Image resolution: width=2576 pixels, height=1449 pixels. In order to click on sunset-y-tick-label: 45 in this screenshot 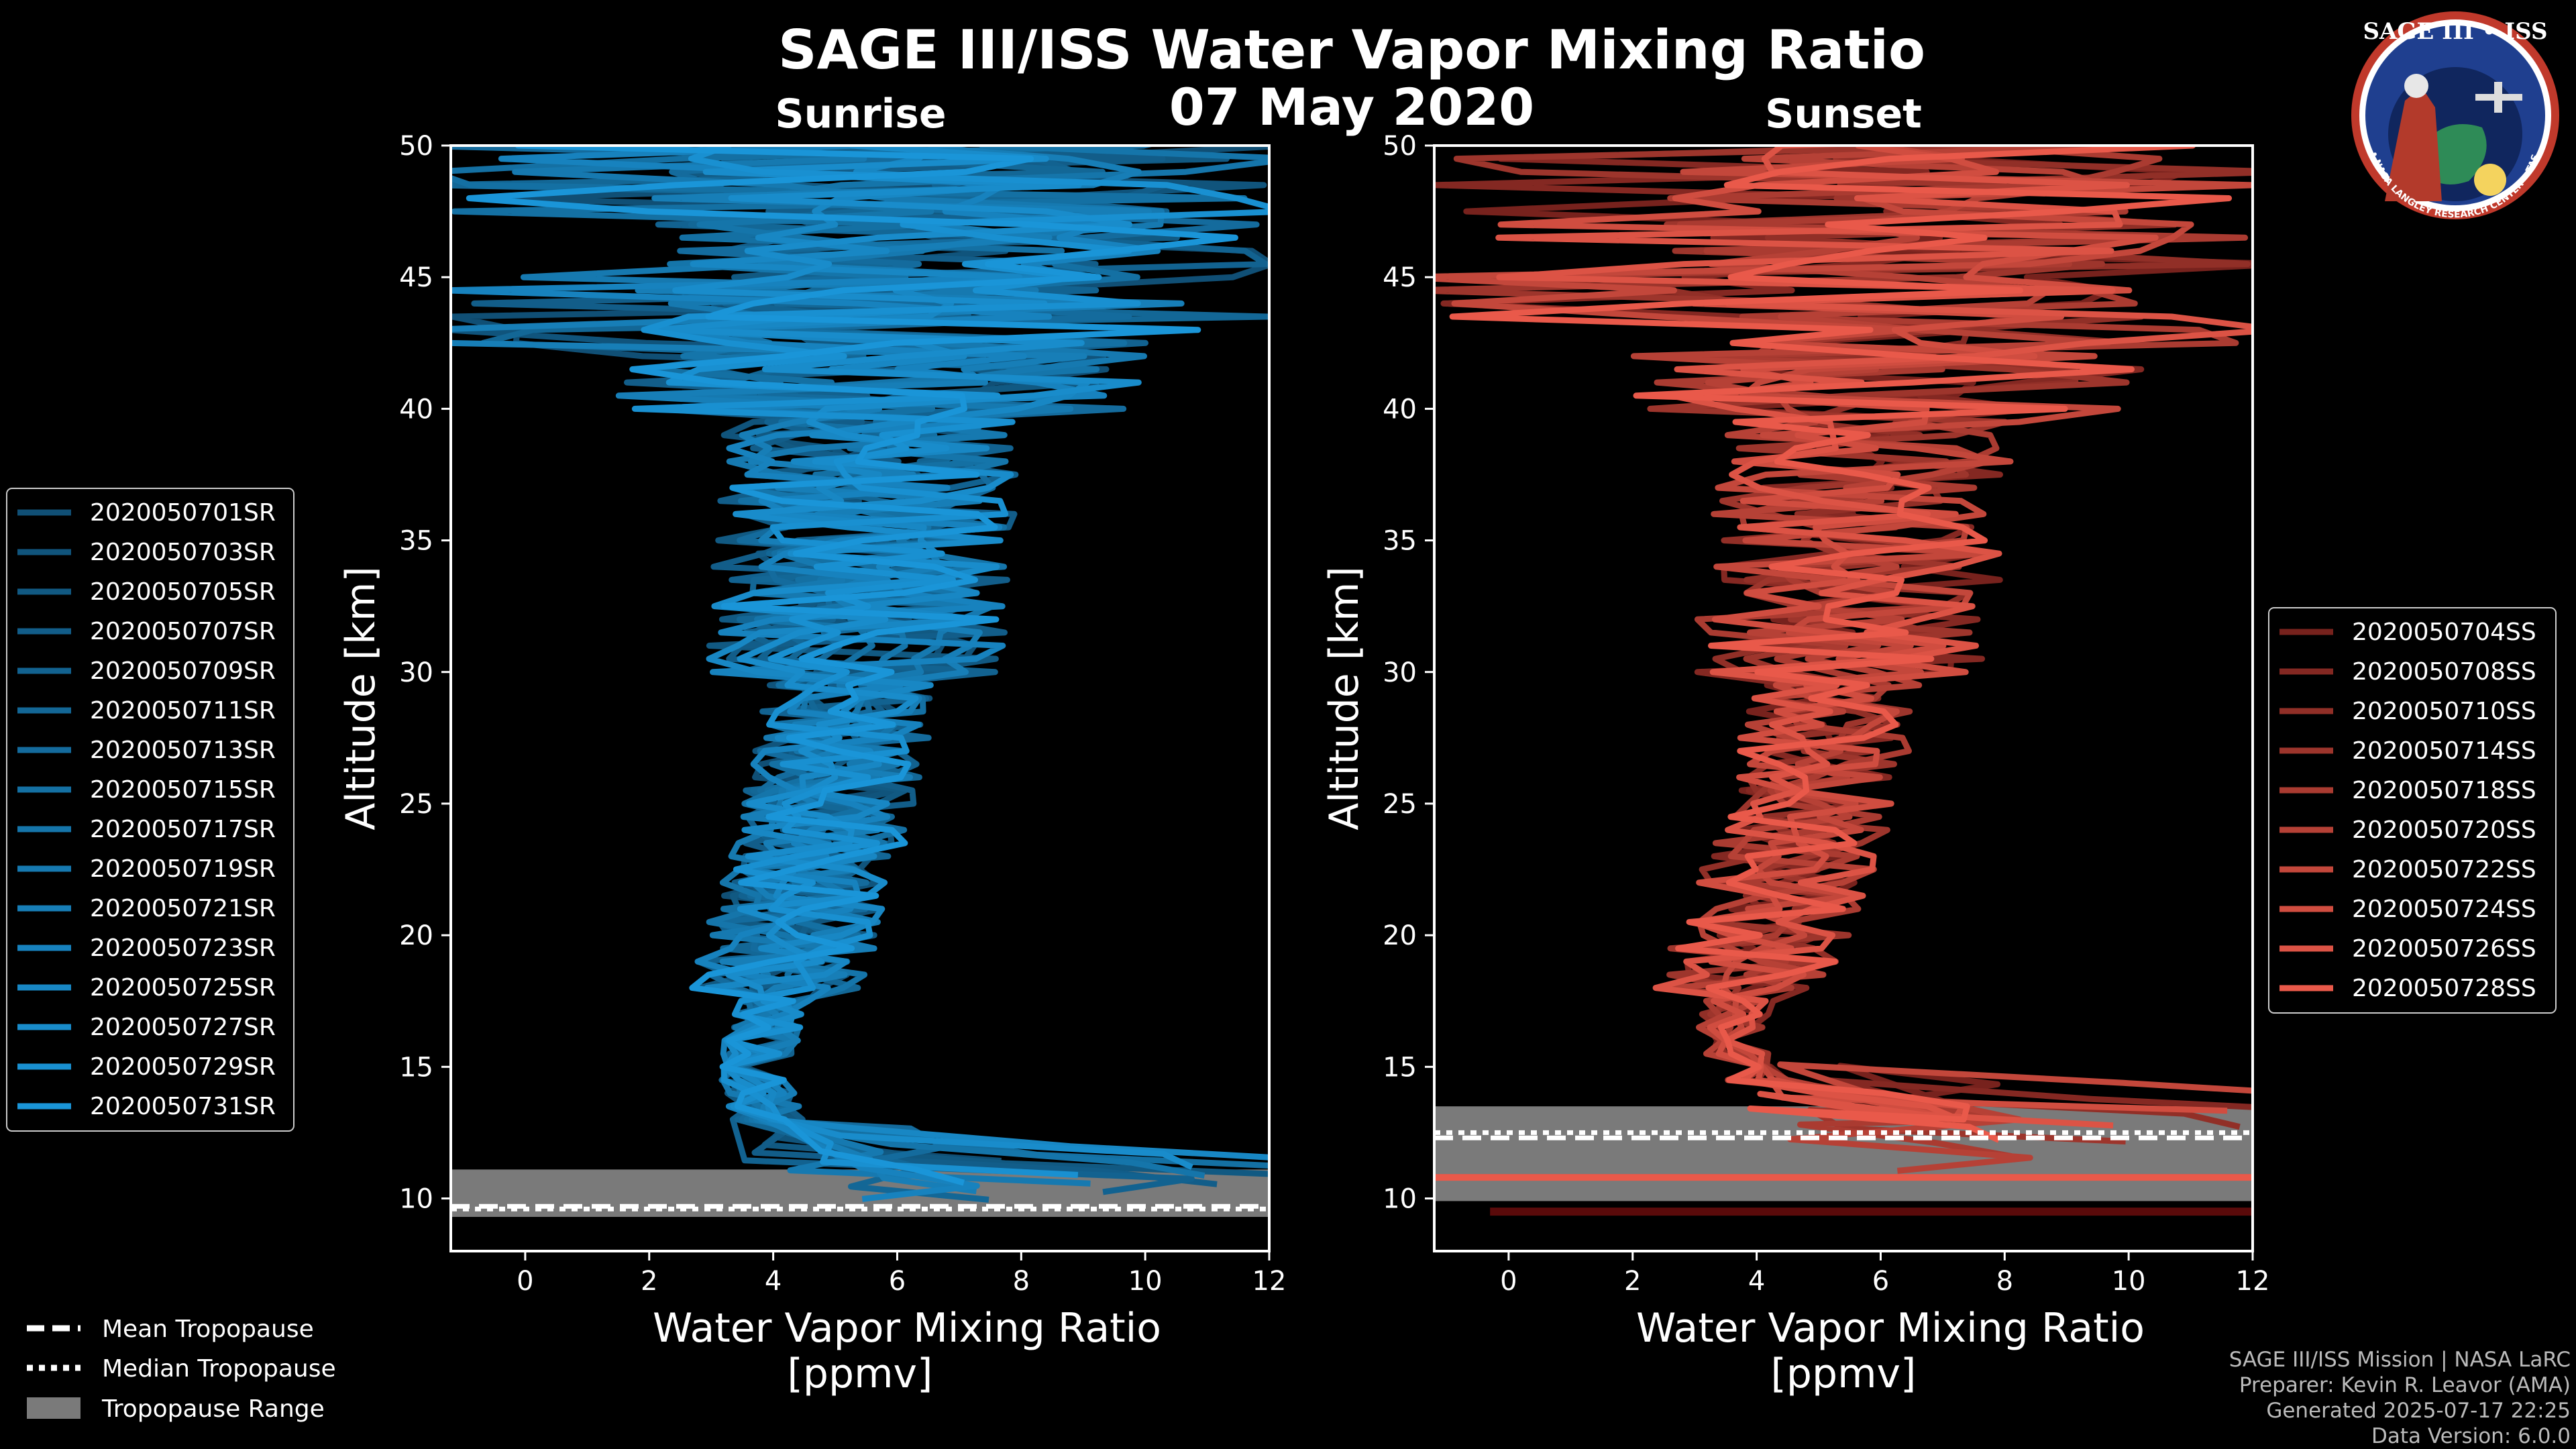, I will do `click(1400, 277)`.